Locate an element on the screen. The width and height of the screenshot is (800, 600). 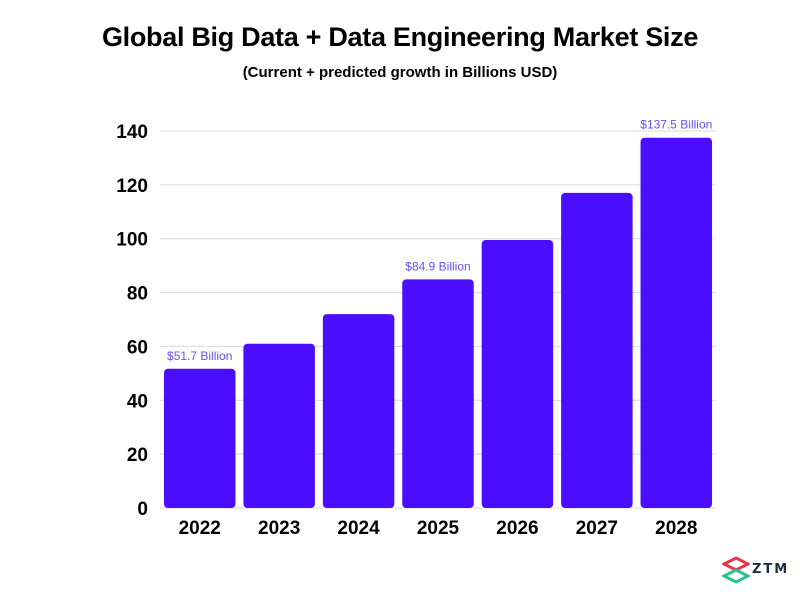
bar-2022 is located at coordinates (199, 438).